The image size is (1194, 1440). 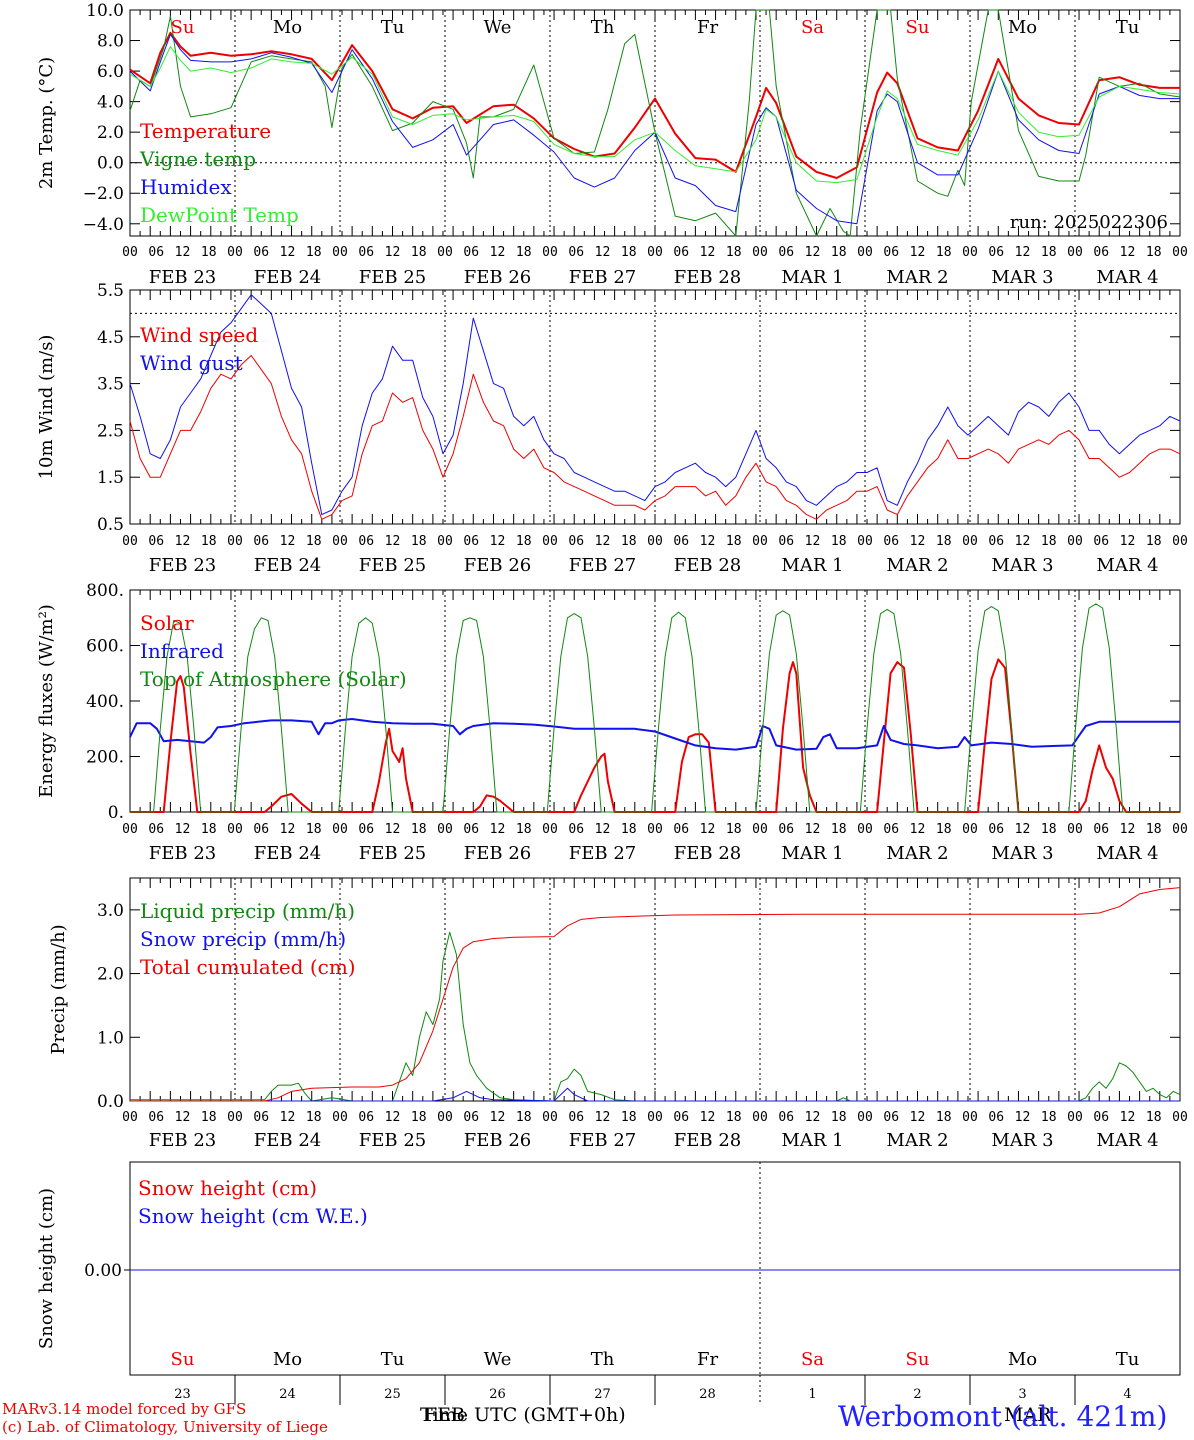 I want to click on weekday-label: Th, so click(x=603, y=27).